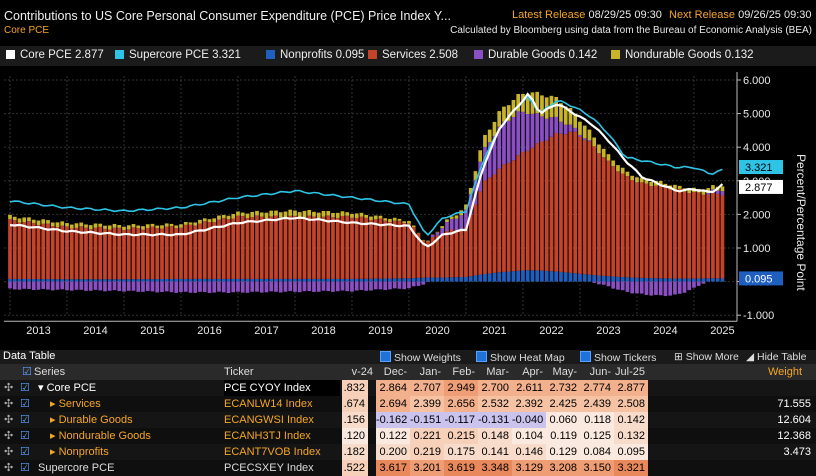  What do you see at coordinates (427, 468) in the screenshot?
I see `table-cell: 3.201` at bounding box center [427, 468].